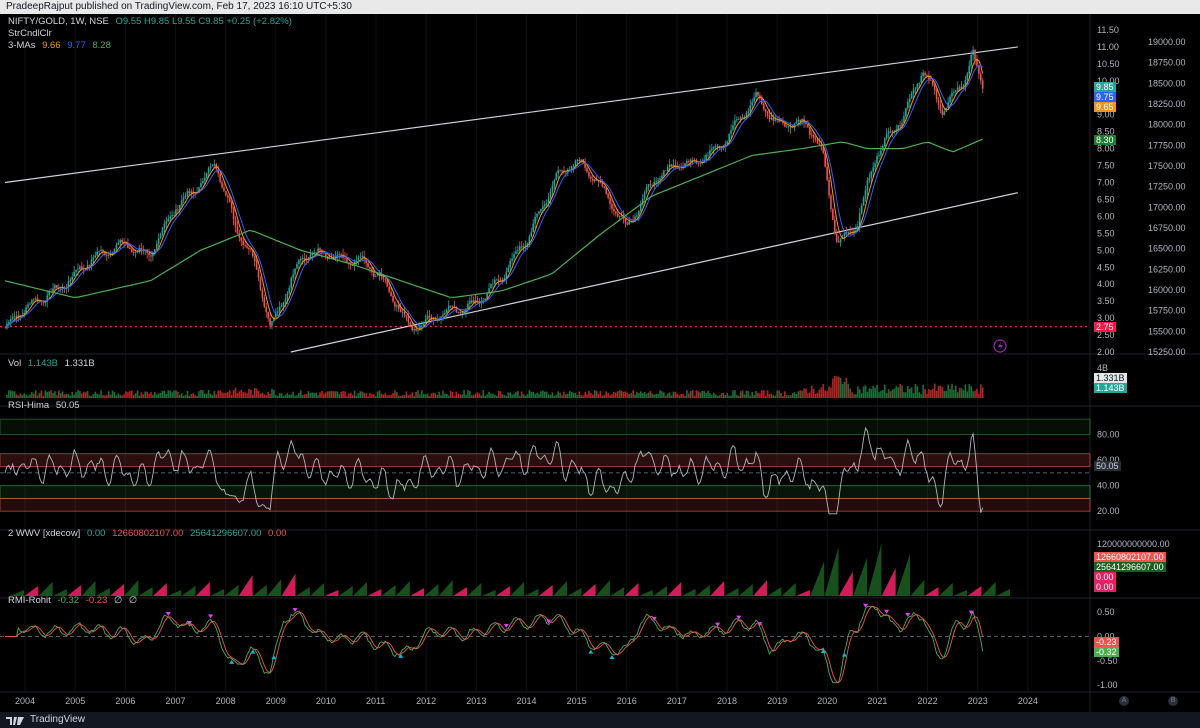 This screenshot has width=1200, height=728. I want to click on rsi-lower-zone, so click(545, 492).